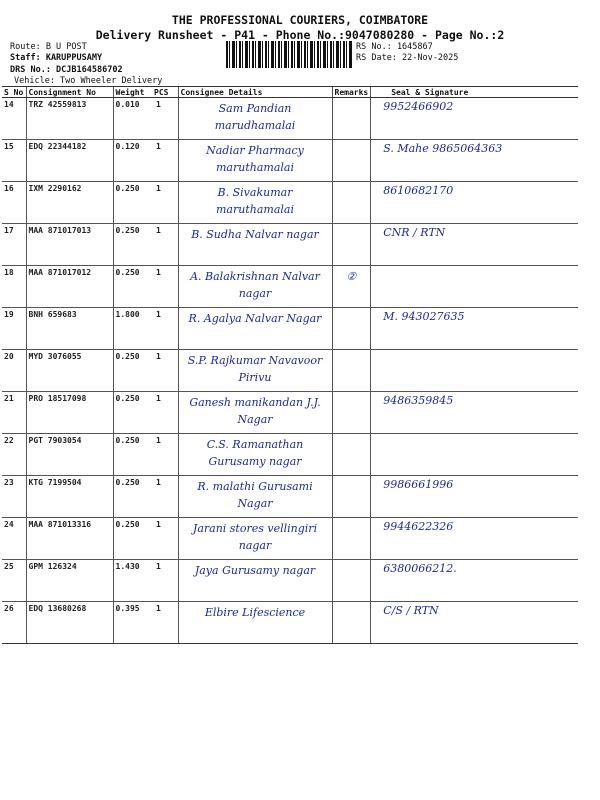  Describe the element at coordinates (254, 244) in the screenshot. I see `consignee-details: B. Sudha Nalvar nagar` at that location.